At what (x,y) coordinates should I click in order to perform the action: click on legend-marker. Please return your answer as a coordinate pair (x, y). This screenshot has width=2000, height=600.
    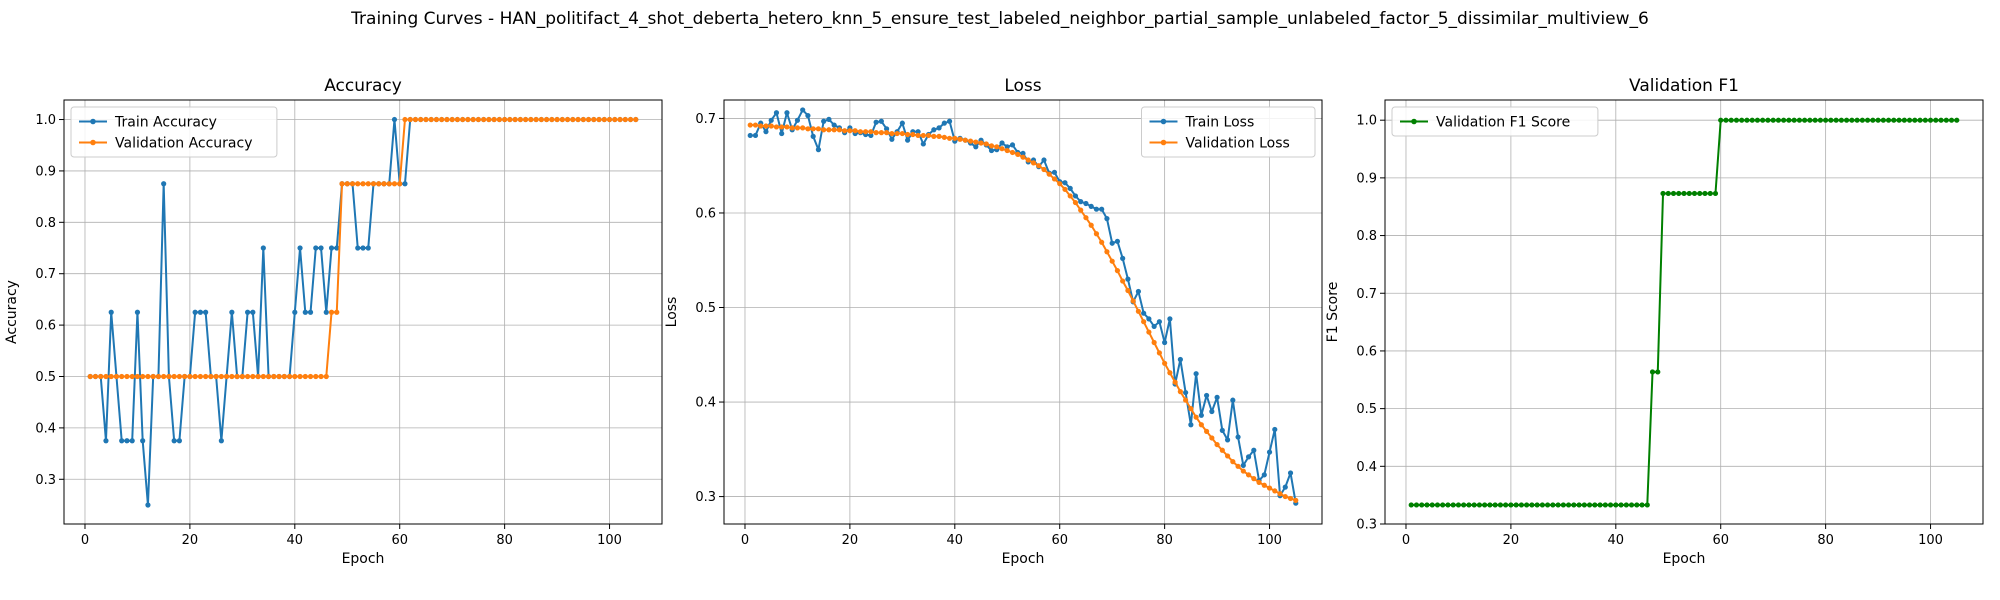
    Looking at the image, I should click on (93, 121).